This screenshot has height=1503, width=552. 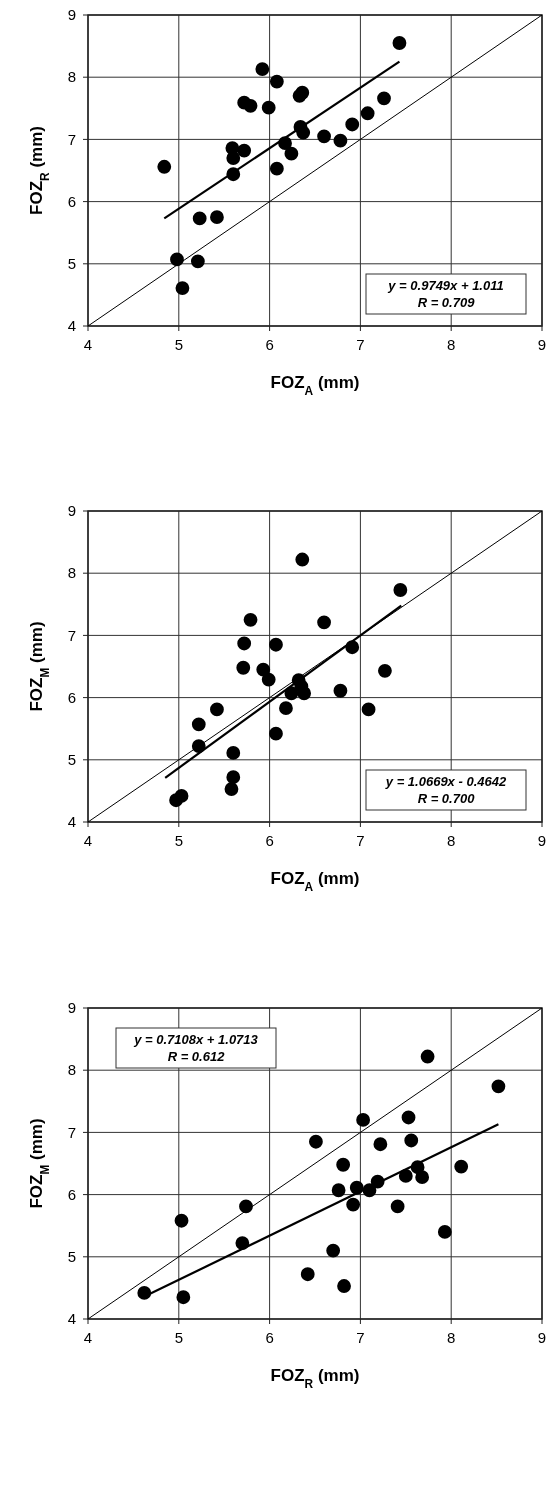 What do you see at coordinates (446, 294) in the screenshot?
I see `equation-box: y = 0.9749x + 1.011 R = 0.709` at bounding box center [446, 294].